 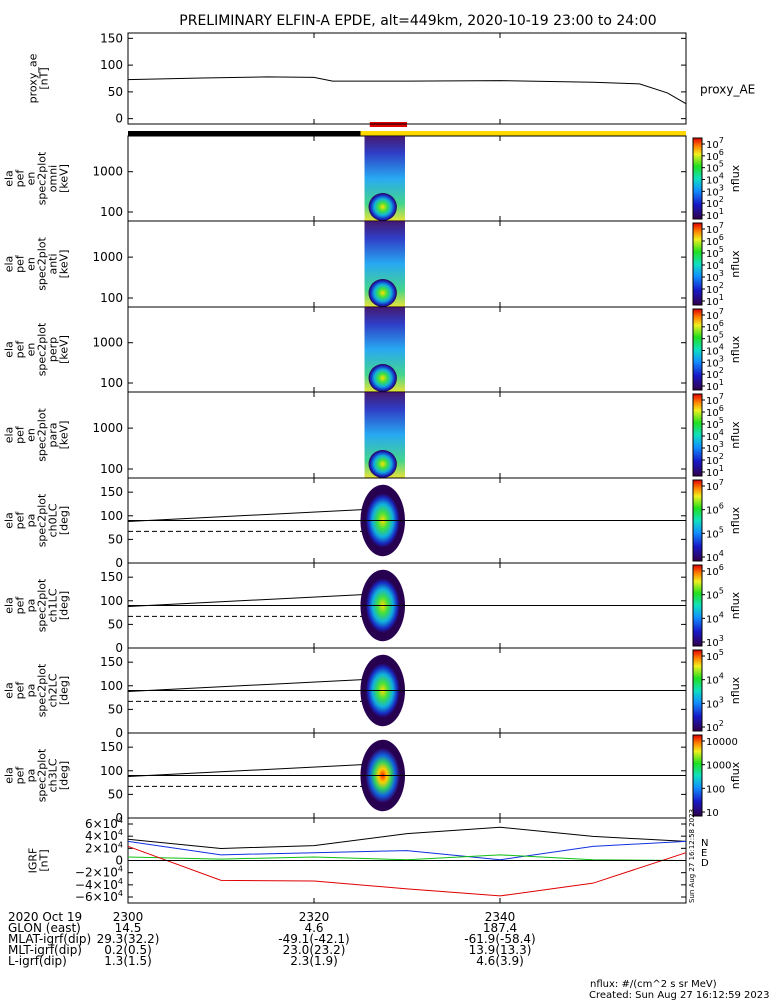 I want to click on y-axis-label: ch3LC, so click(x=53, y=775).